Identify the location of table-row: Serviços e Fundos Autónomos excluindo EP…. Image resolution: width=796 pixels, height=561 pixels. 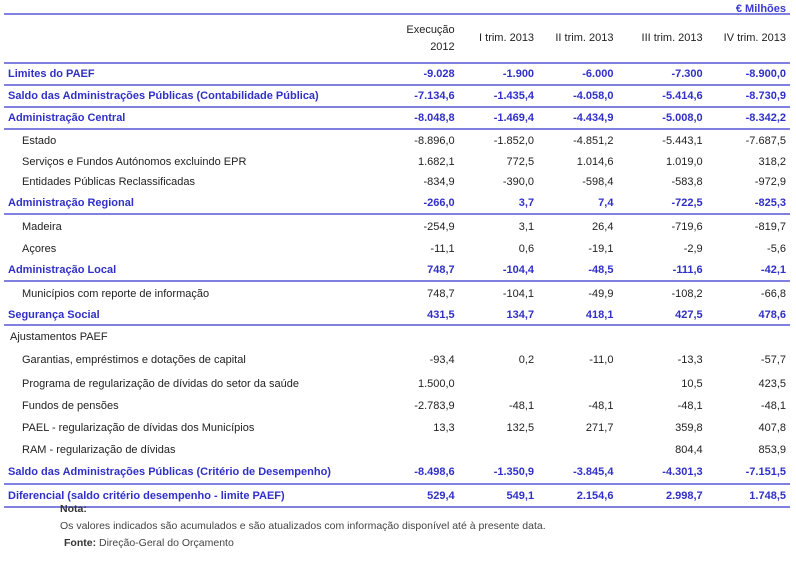
(397, 162).